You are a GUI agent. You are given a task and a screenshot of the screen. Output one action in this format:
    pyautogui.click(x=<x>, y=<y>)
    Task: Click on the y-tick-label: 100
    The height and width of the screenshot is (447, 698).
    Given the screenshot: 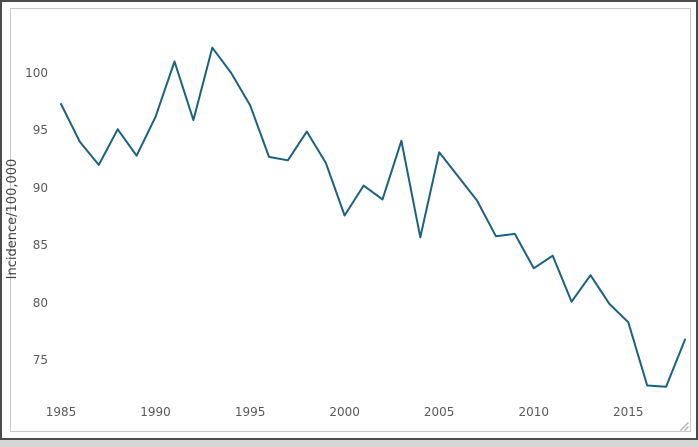 What is the action you would take?
    pyautogui.click(x=36, y=73)
    